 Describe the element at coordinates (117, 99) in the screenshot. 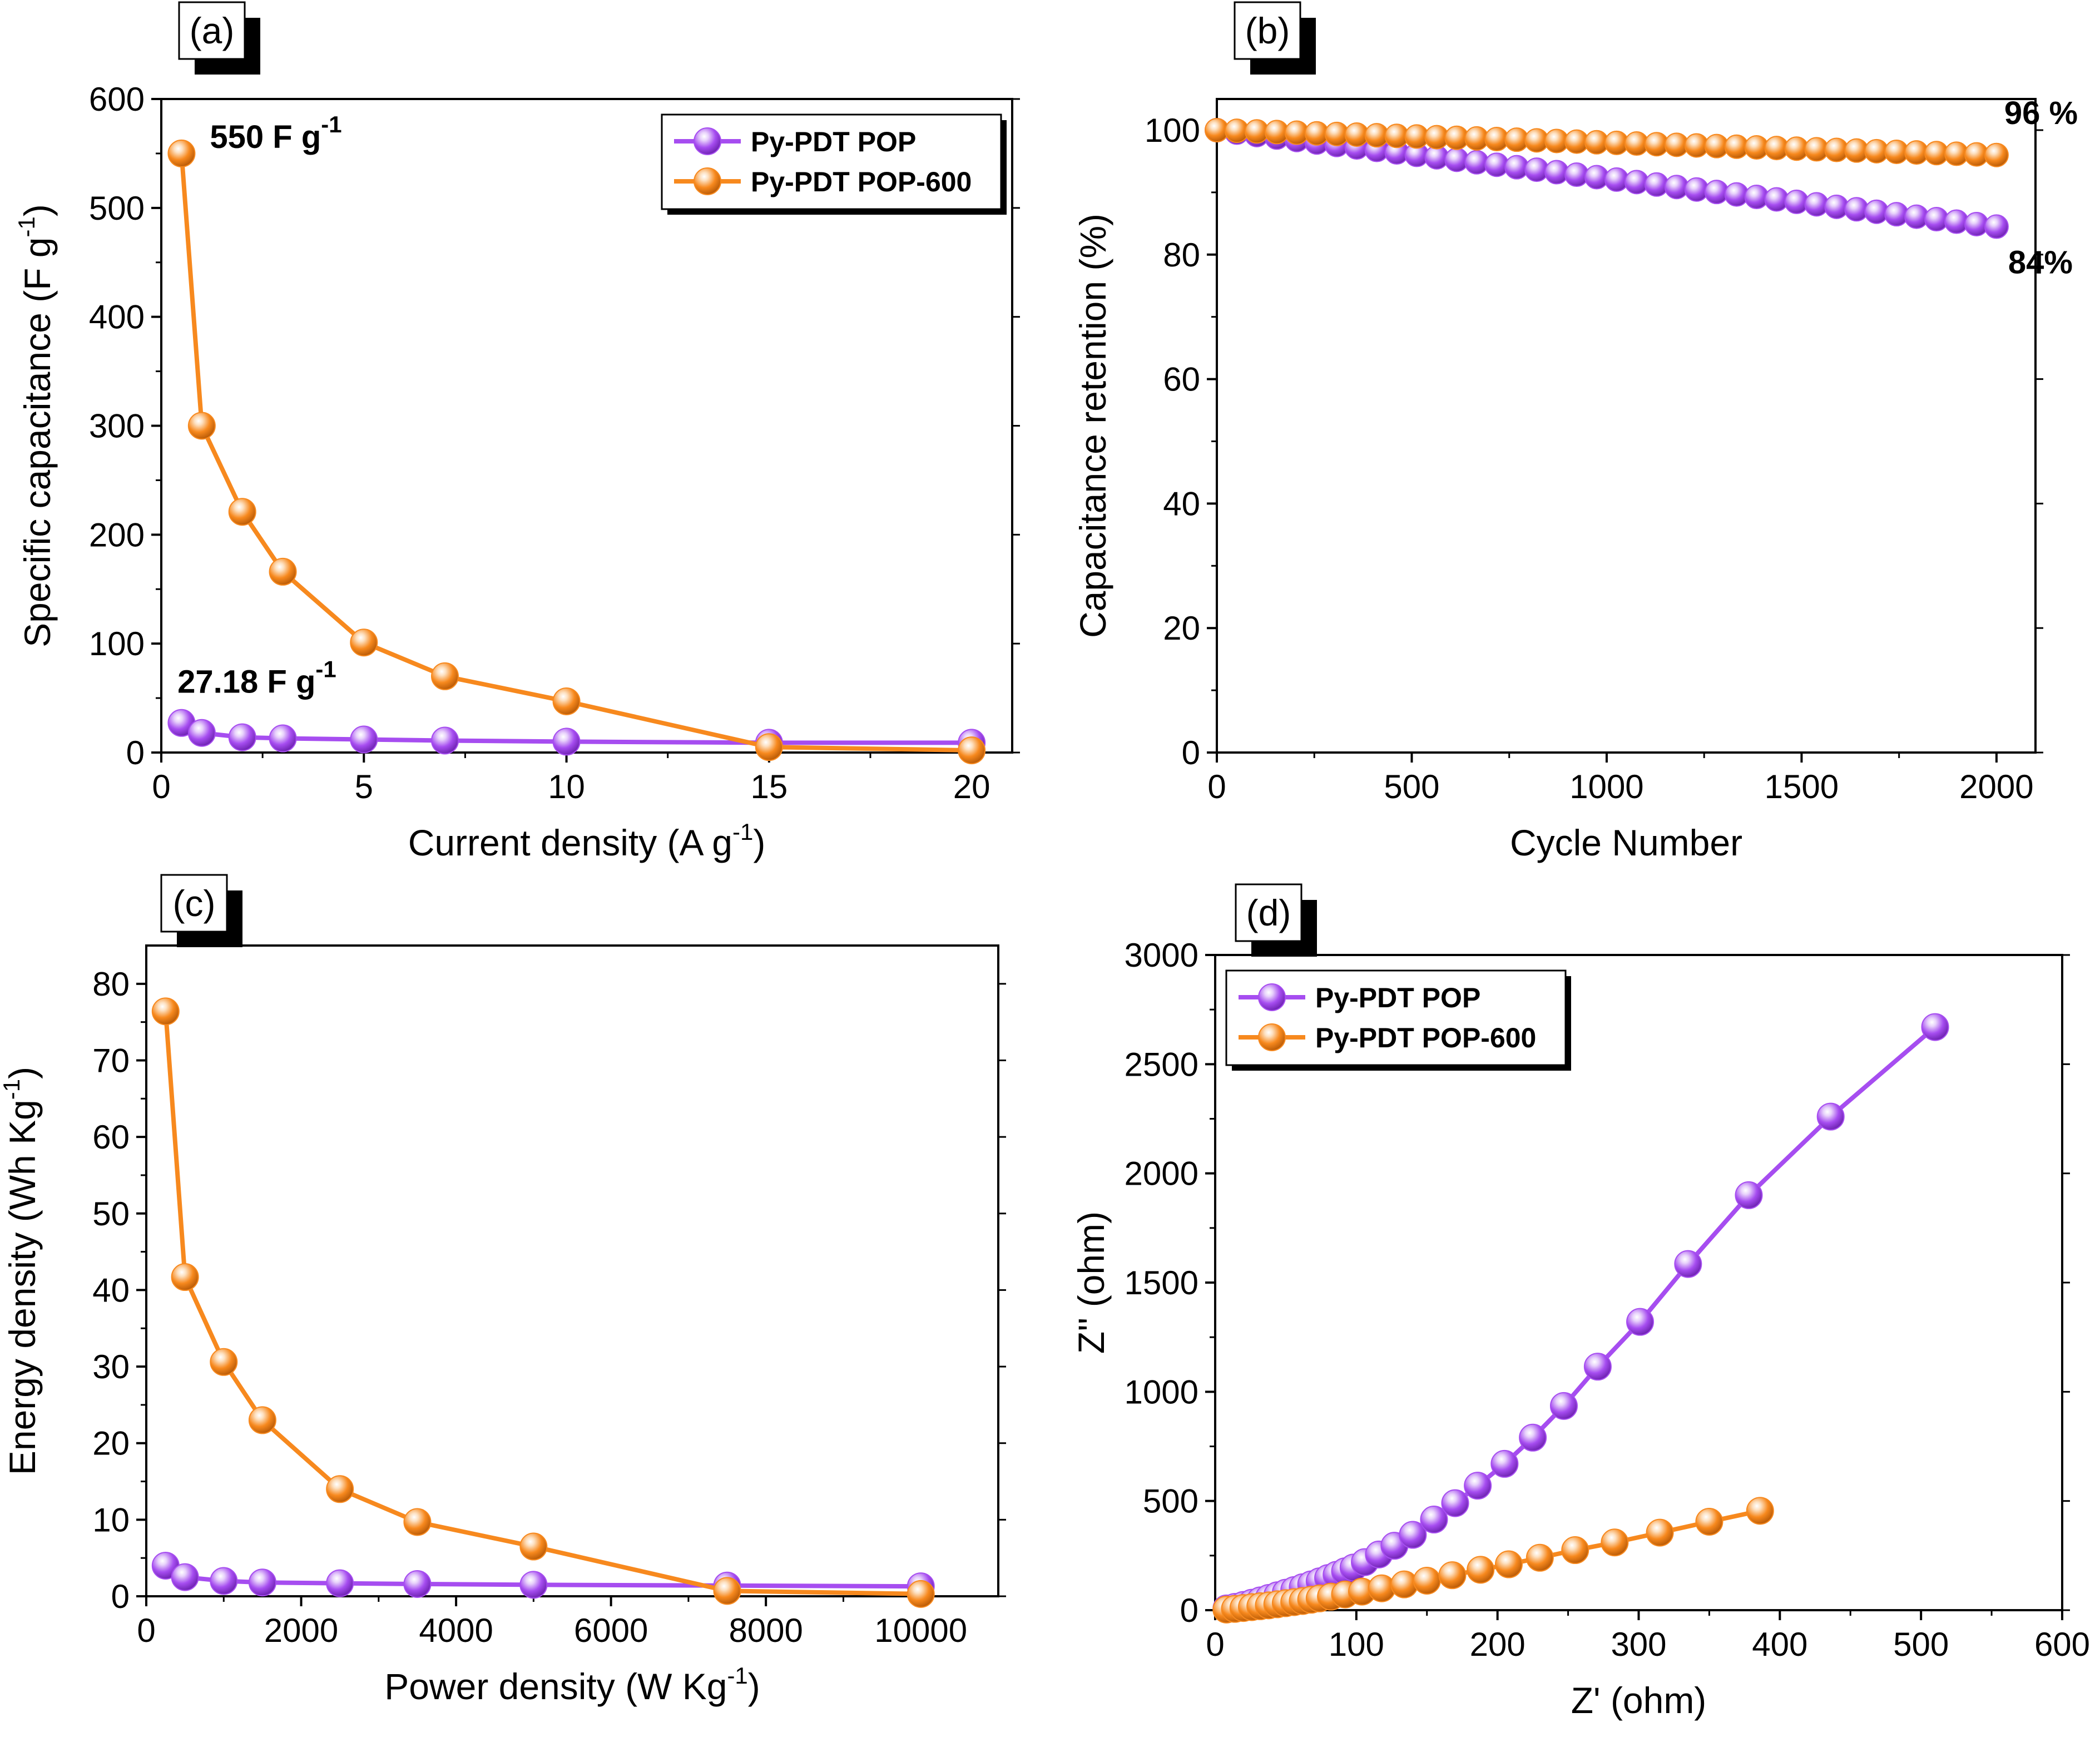

I see `panel-a-y-tick-label: 600` at that location.